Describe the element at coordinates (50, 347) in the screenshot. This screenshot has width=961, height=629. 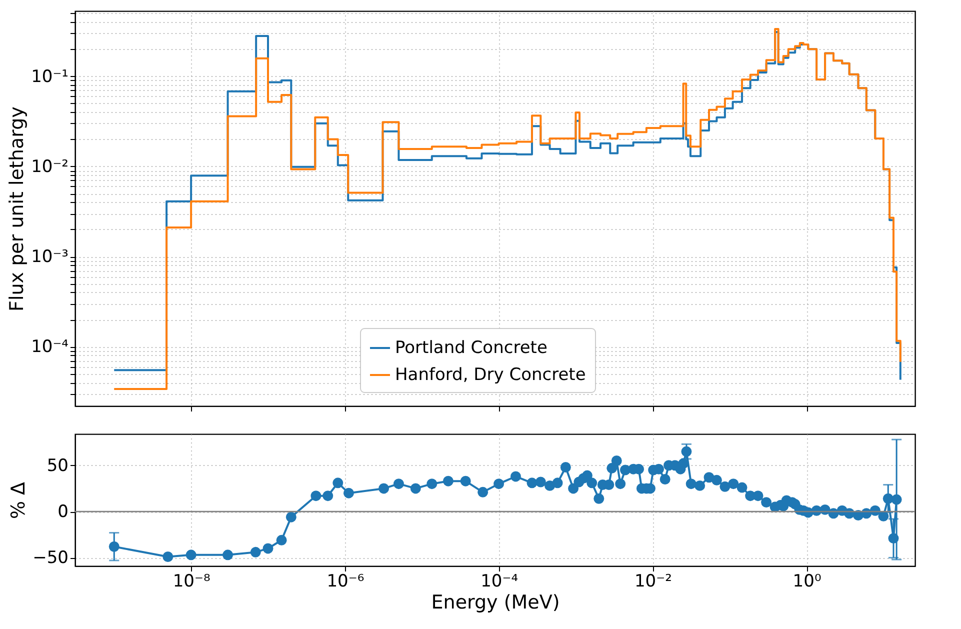
I see `y-tick-label: 10⁻⁴` at that location.